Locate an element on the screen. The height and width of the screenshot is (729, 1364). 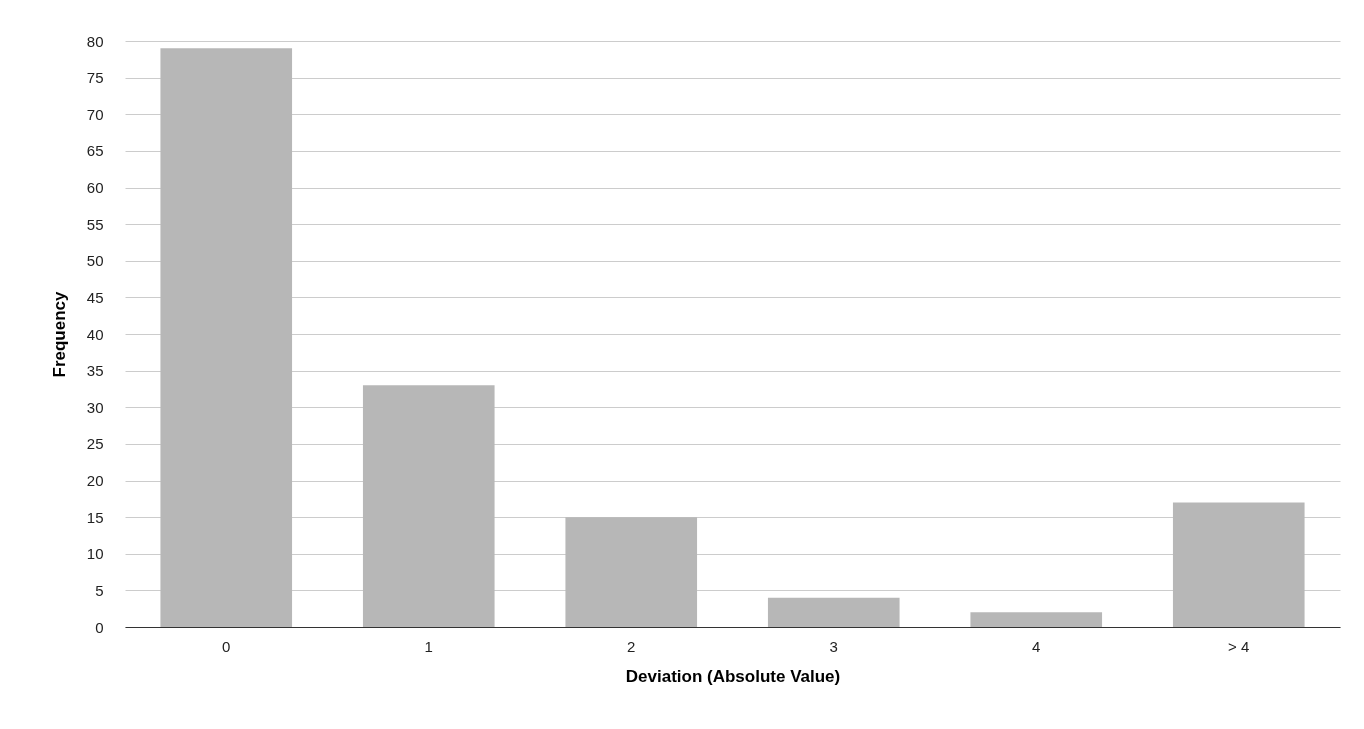
x-tick-label: 3 is located at coordinates (833, 646).